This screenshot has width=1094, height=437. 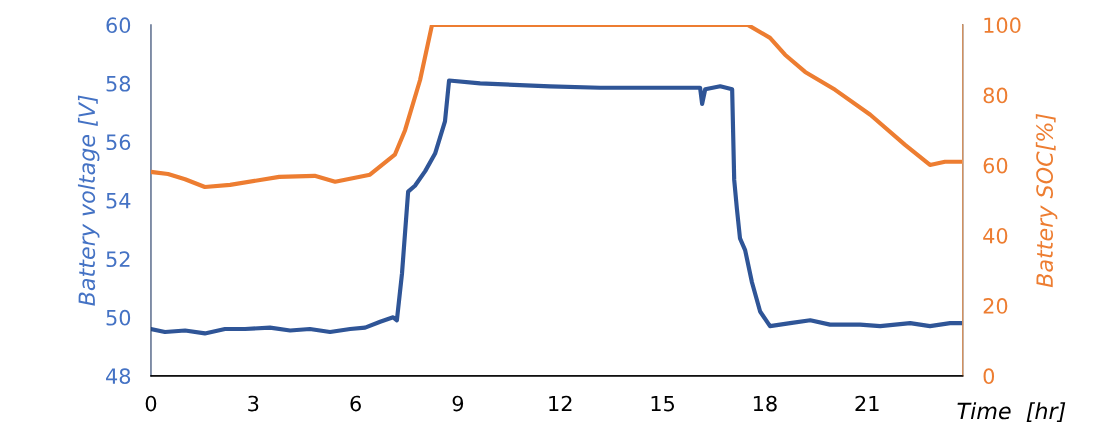 What do you see at coordinates (118, 376) in the screenshot?
I see `y-tick-label: 48` at bounding box center [118, 376].